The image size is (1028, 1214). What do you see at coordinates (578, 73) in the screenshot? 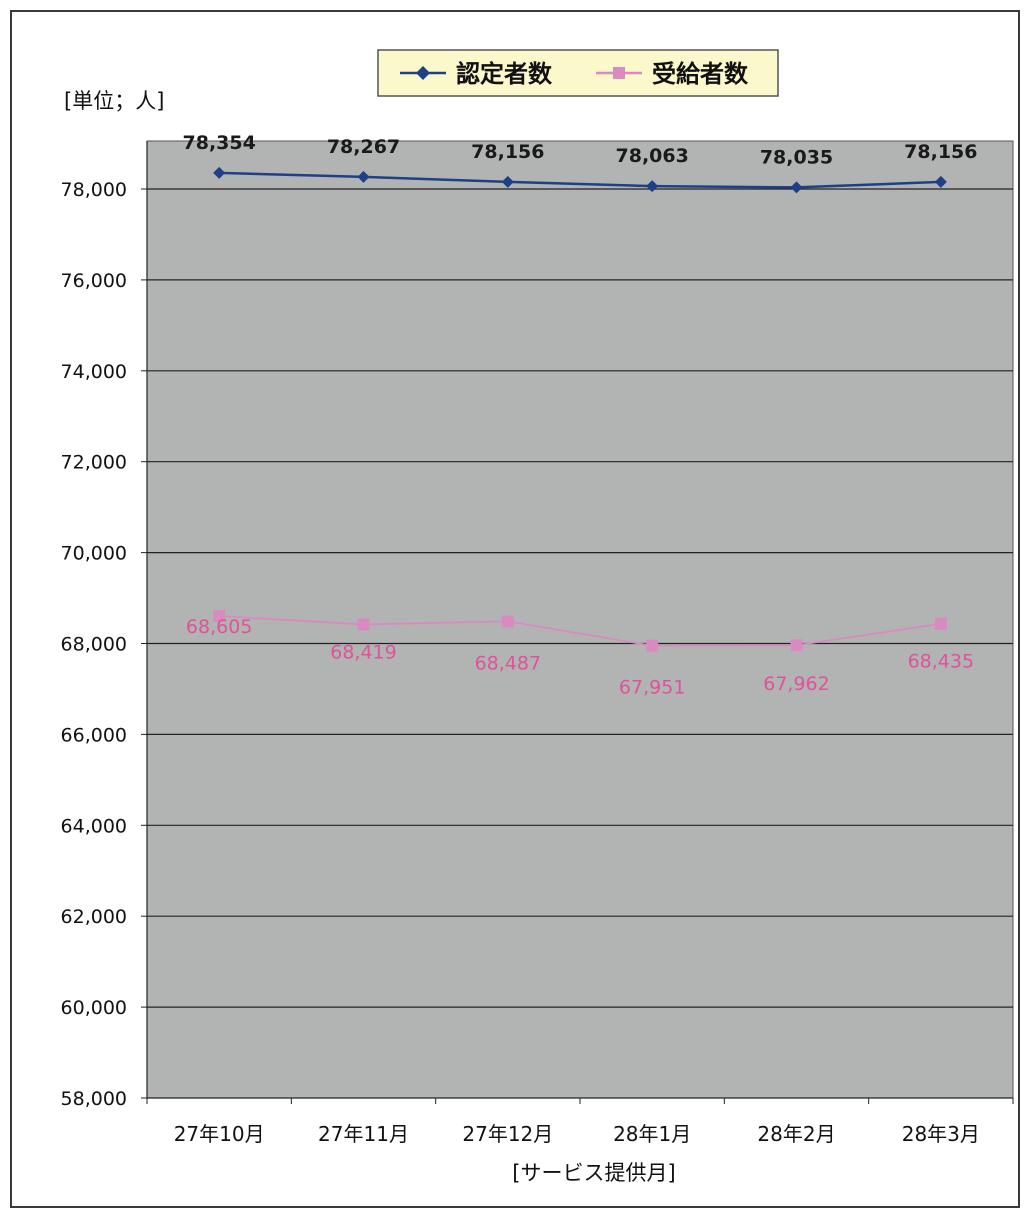
I see `legend: 認定者数 受給者数` at bounding box center [578, 73].